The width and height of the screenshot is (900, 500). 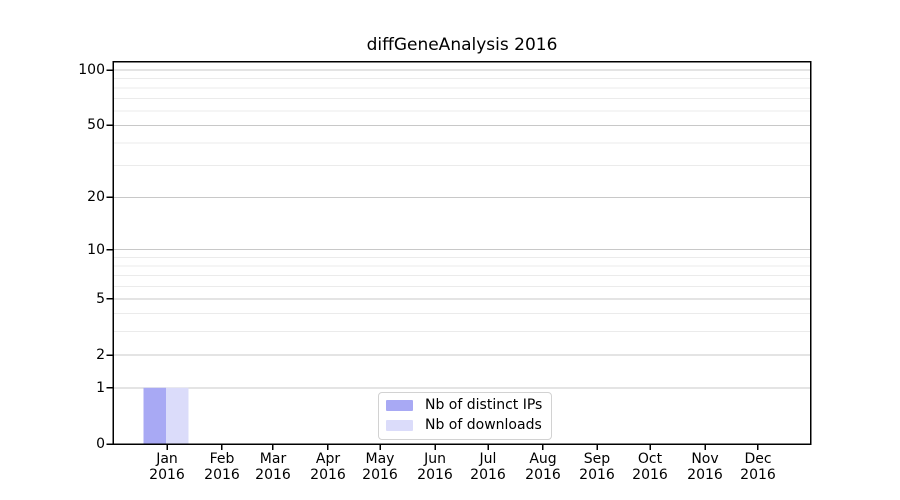 I want to click on y-tick-label: 10, so click(x=96, y=250).